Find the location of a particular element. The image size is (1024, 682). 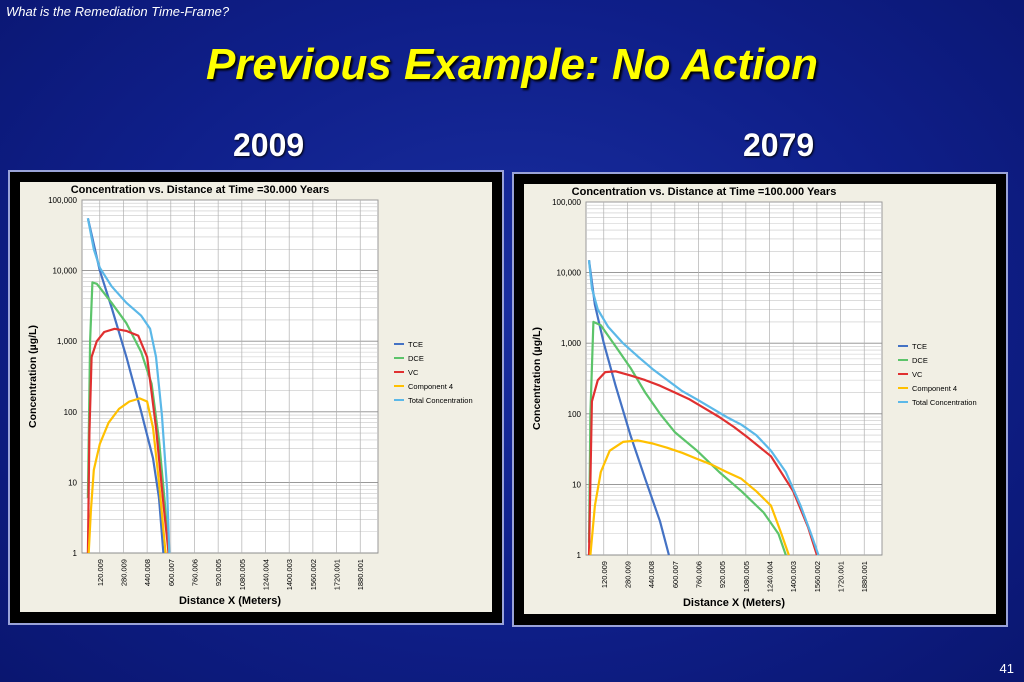

year-label-right: 2079 is located at coordinates (779, 145).